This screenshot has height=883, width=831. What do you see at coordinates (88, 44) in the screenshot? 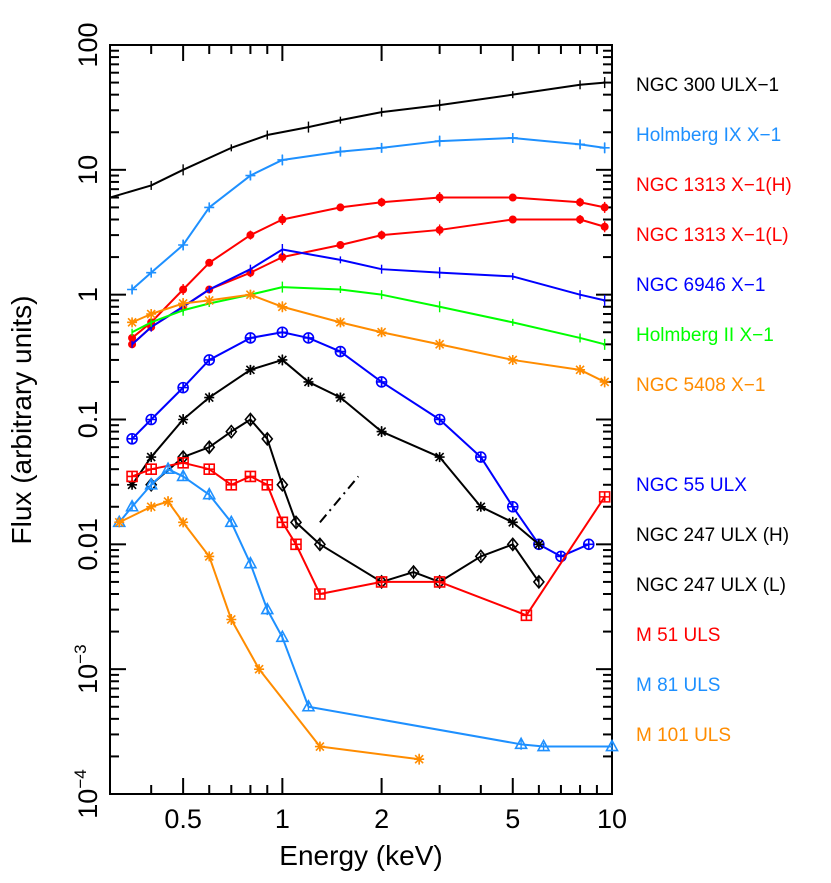
I see `y-tick-label: 100` at bounding box center [88, 44].